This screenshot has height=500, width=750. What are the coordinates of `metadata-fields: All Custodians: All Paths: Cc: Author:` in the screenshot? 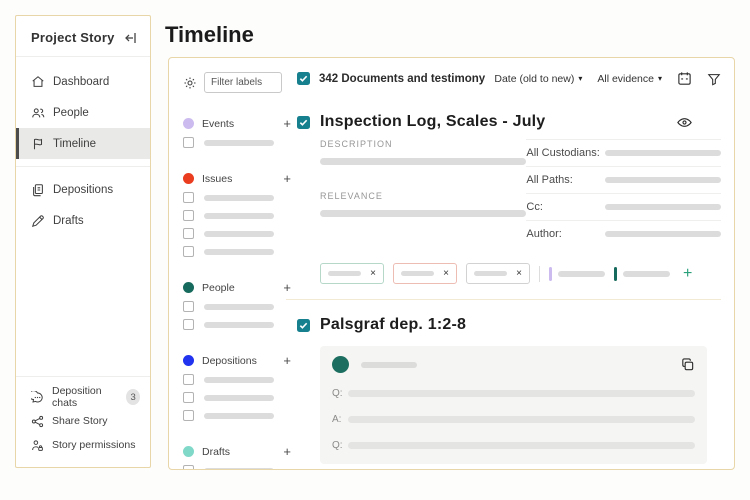 It's located at (623, 193).